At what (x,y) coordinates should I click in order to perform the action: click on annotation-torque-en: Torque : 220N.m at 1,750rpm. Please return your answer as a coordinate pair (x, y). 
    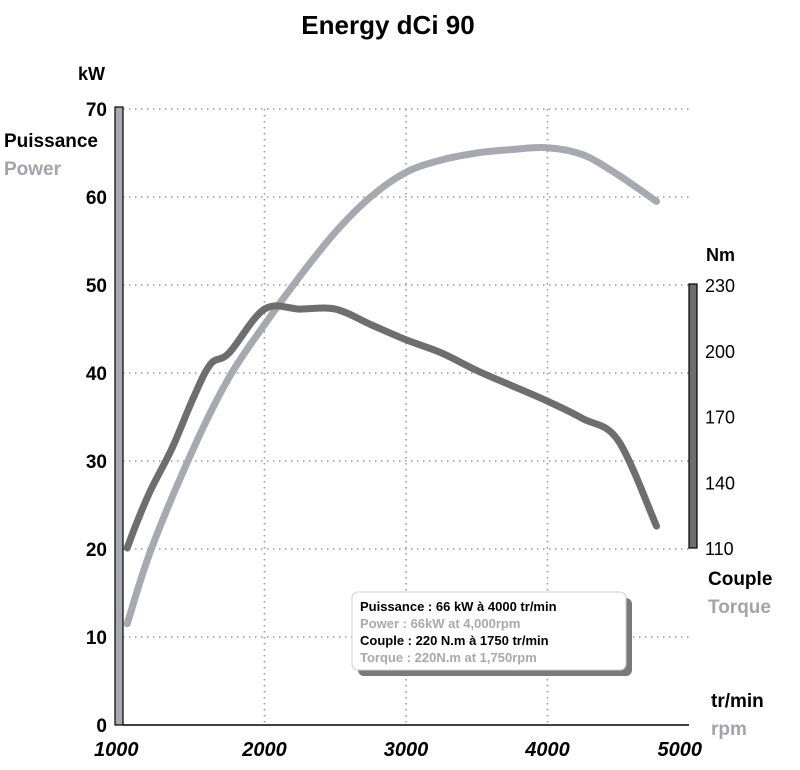
    Looking at the image, I should click on (448, 657).